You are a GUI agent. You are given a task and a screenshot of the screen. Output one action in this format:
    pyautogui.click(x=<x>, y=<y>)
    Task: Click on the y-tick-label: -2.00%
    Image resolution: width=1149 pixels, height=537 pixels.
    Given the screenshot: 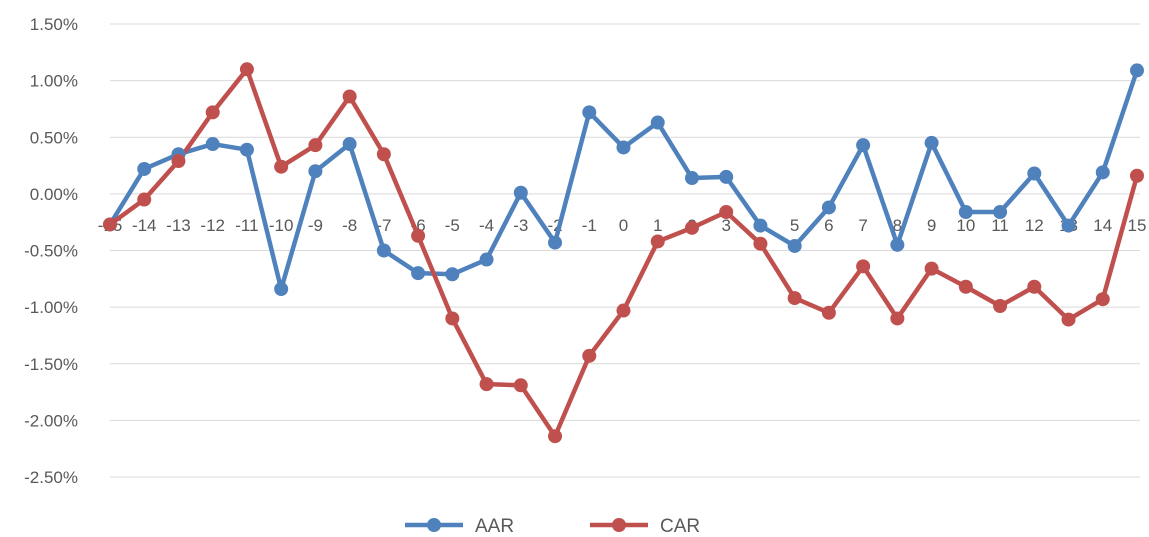 What is the action you would take?
    pyautogui.click(x=51, y=420)
    